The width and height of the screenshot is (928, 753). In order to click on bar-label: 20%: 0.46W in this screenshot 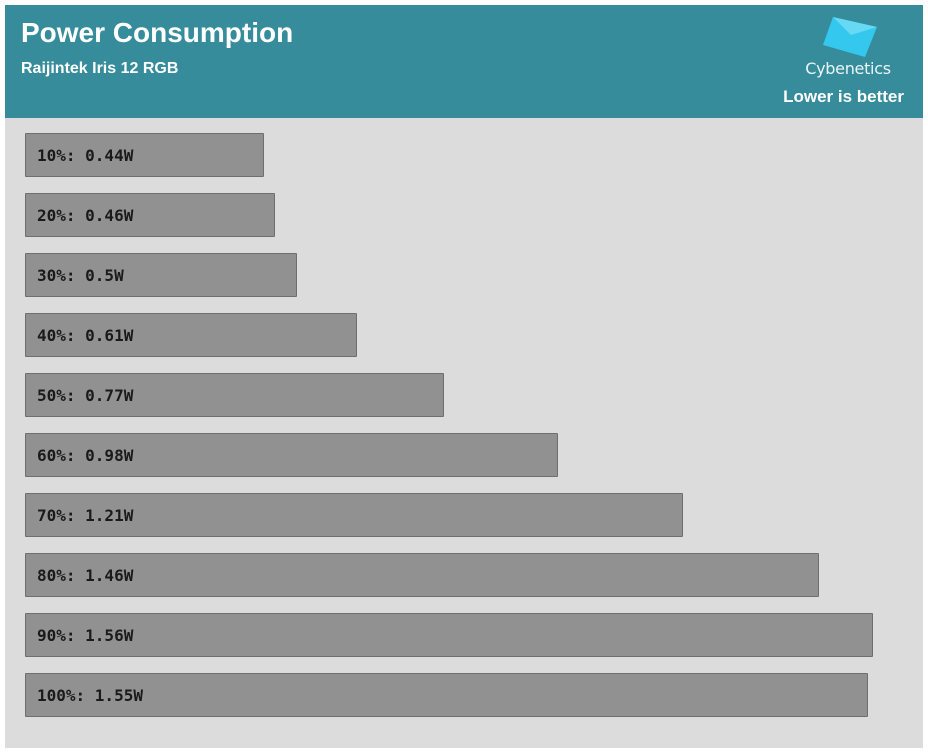, I will do `click(85, 215)`.